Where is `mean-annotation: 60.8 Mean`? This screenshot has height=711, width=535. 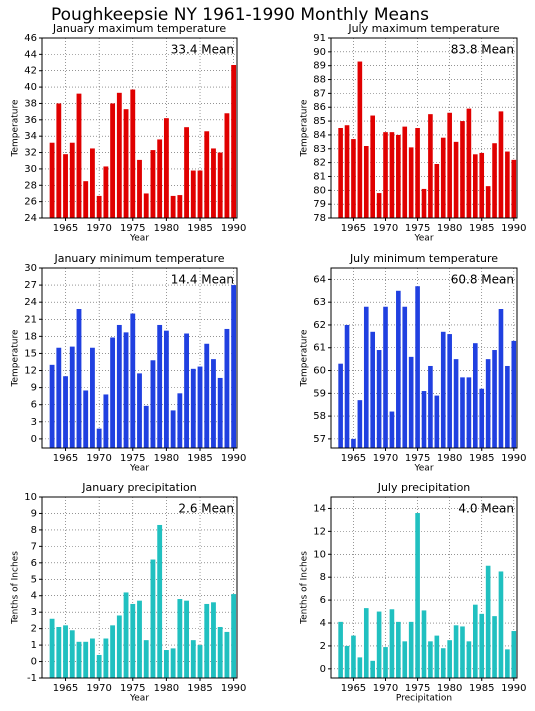 mean-annotation: 60.8 Mean is located at coordinates (482, 280).